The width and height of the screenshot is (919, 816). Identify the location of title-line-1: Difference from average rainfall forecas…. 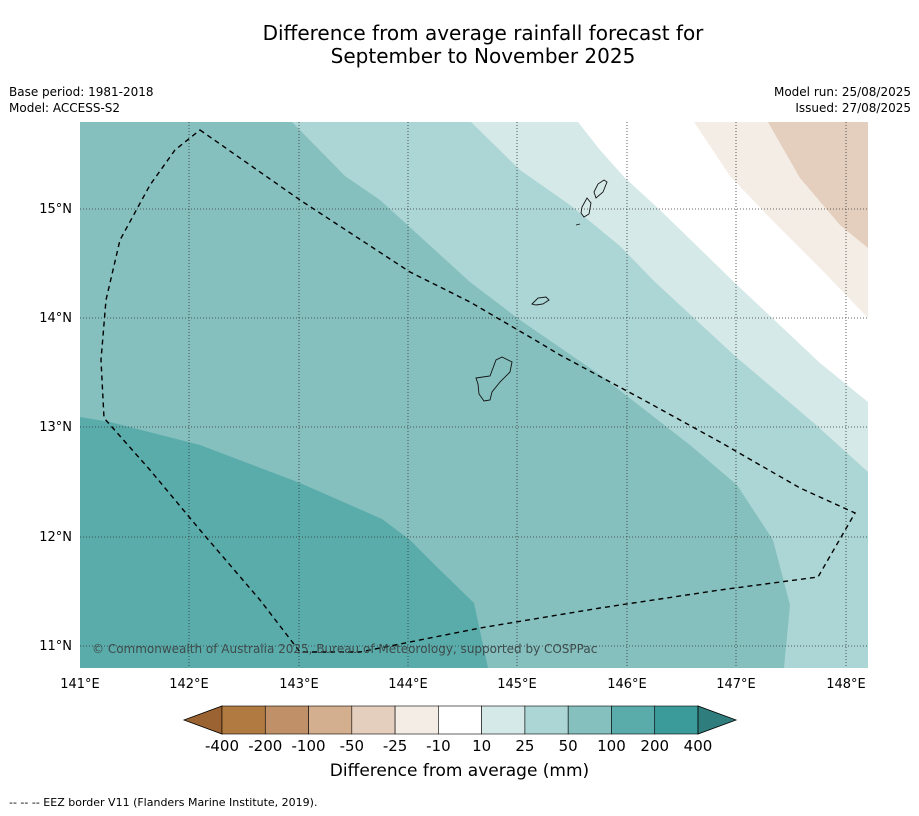
(483, 33).